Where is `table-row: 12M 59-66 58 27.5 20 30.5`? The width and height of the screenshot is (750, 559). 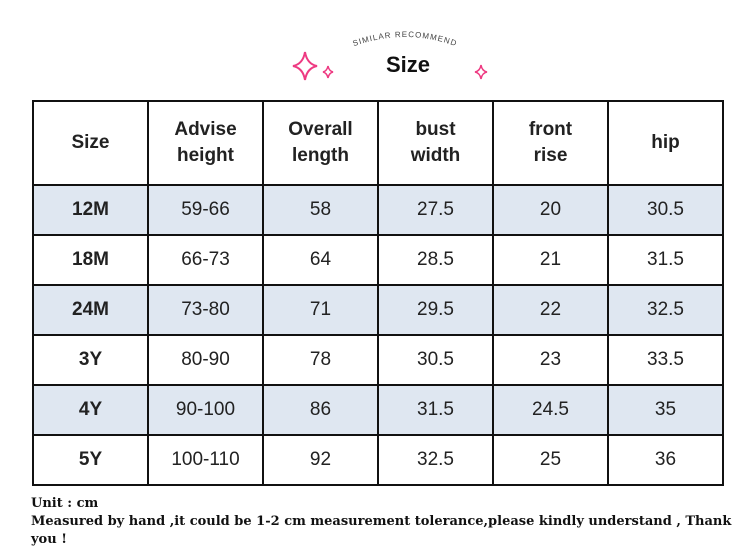 table-row: 12M 59-66 58 27.5 20 30.5 is located at coordinates (378, 210).